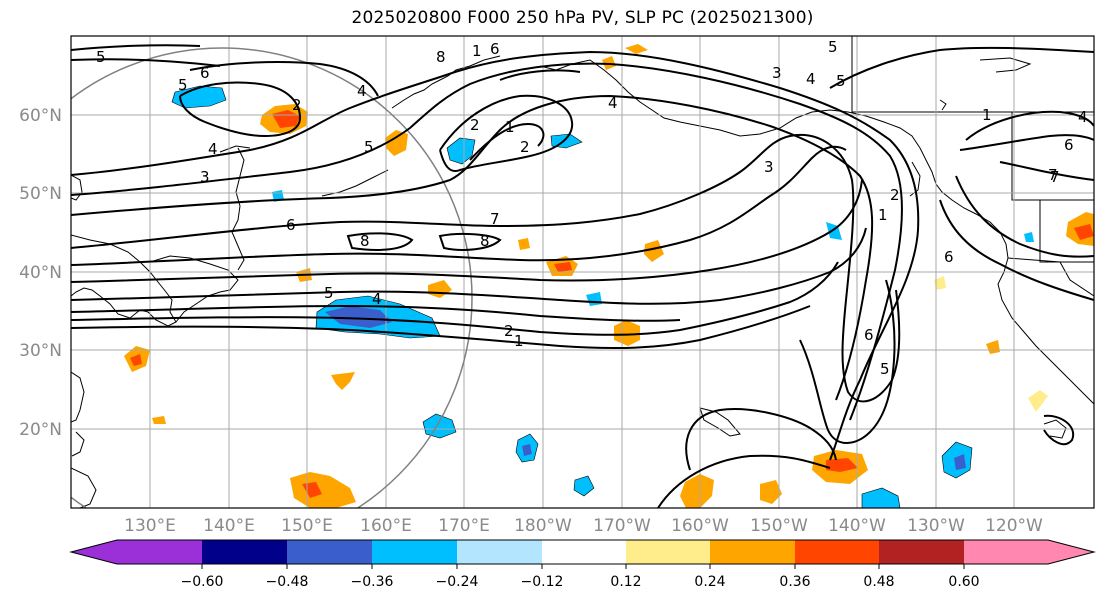 This screenshot has width=1105, height=601. What do you see at coordinates (936, 526) in the screenshot?
I see `lon-label: 130°W` at bounding box center [936, 526].